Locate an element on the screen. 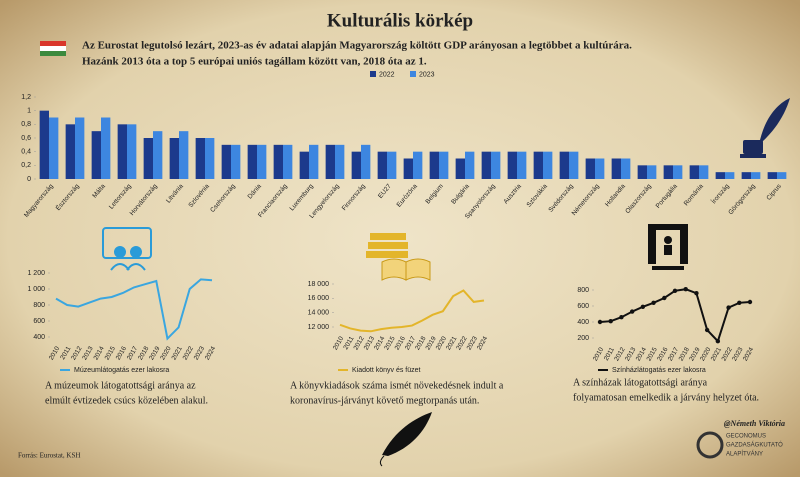 The width and height of the screenshot is (800, 477). y-tick-label: 0,8 is located at coordinates (26, 124).